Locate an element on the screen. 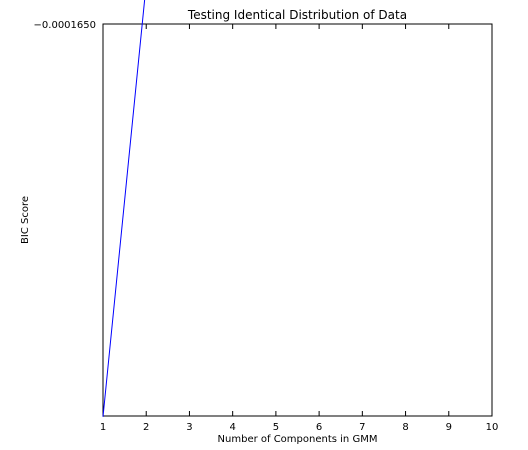  x-tick-label: 6 is located at coordinates (319, 427).